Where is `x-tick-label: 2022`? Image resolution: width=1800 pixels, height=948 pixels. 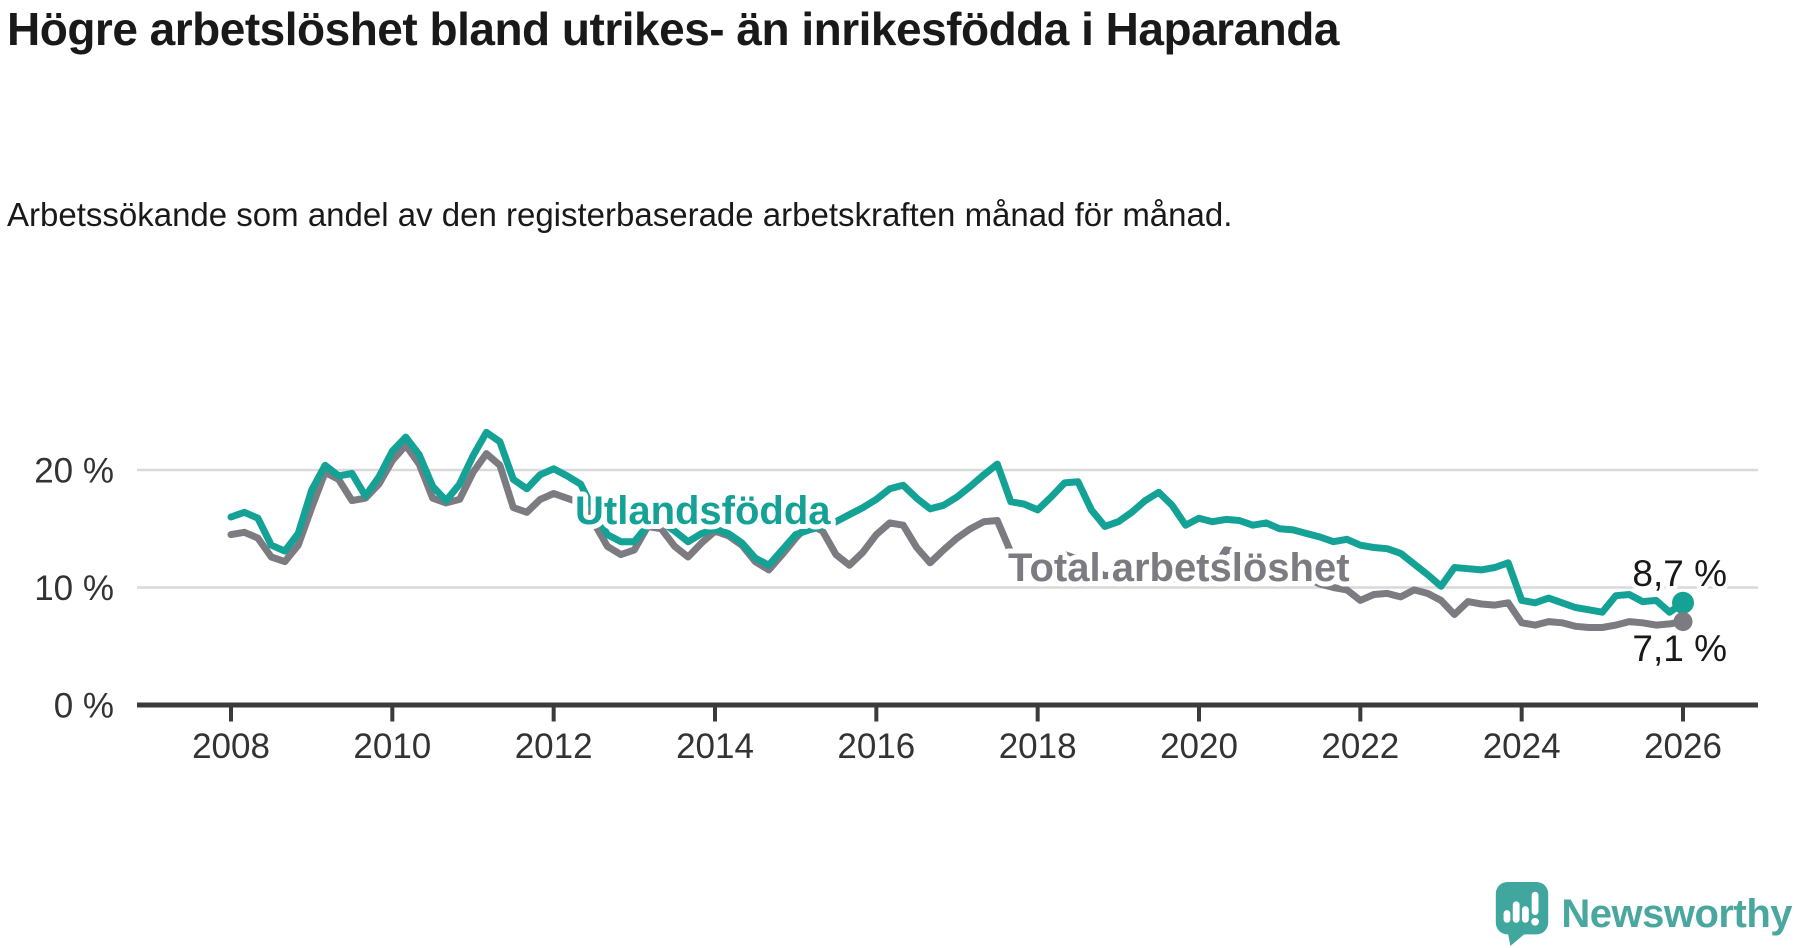
x-tick-label: 2022 is located at coordinates (1360, 746).